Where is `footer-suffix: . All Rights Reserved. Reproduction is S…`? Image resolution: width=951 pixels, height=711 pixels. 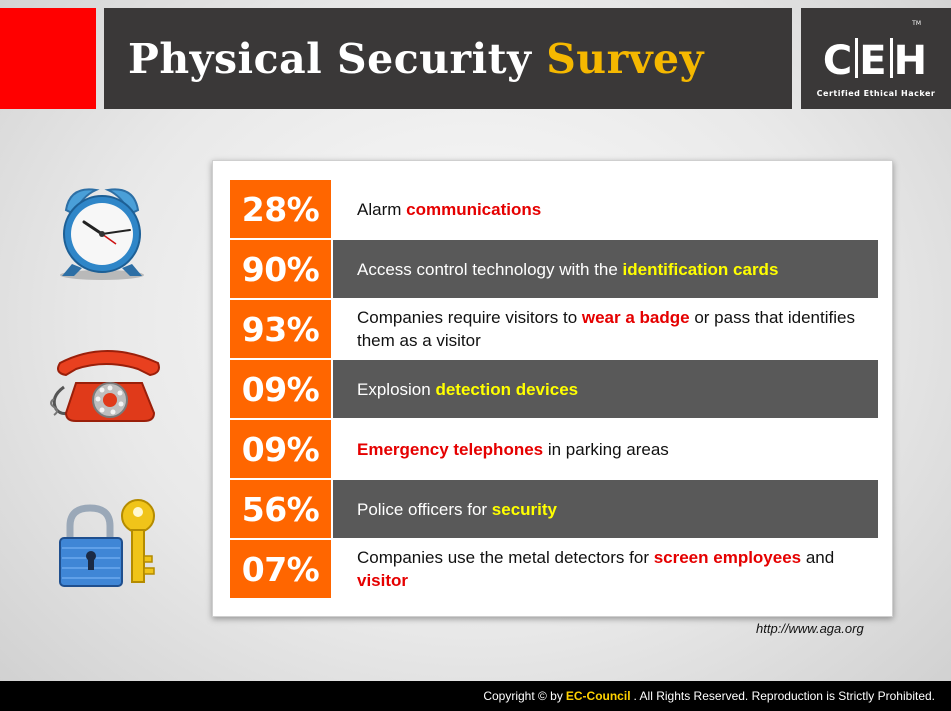
footer-suffix: . All Rights Reserved. Reproduction is S… is located at coordinates (784, 696).